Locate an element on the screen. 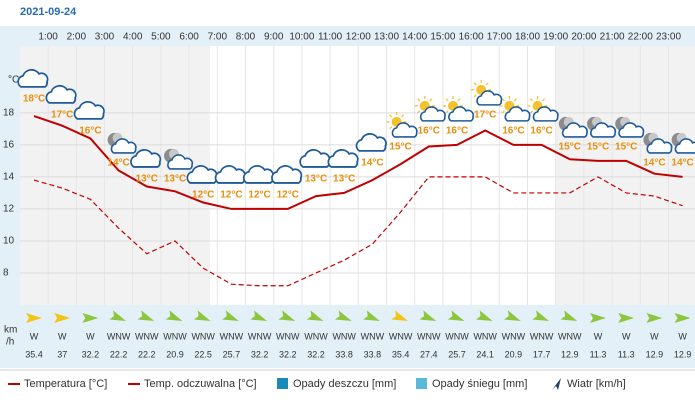  y-tick-label: 16 is located at coordinates (9, 145).